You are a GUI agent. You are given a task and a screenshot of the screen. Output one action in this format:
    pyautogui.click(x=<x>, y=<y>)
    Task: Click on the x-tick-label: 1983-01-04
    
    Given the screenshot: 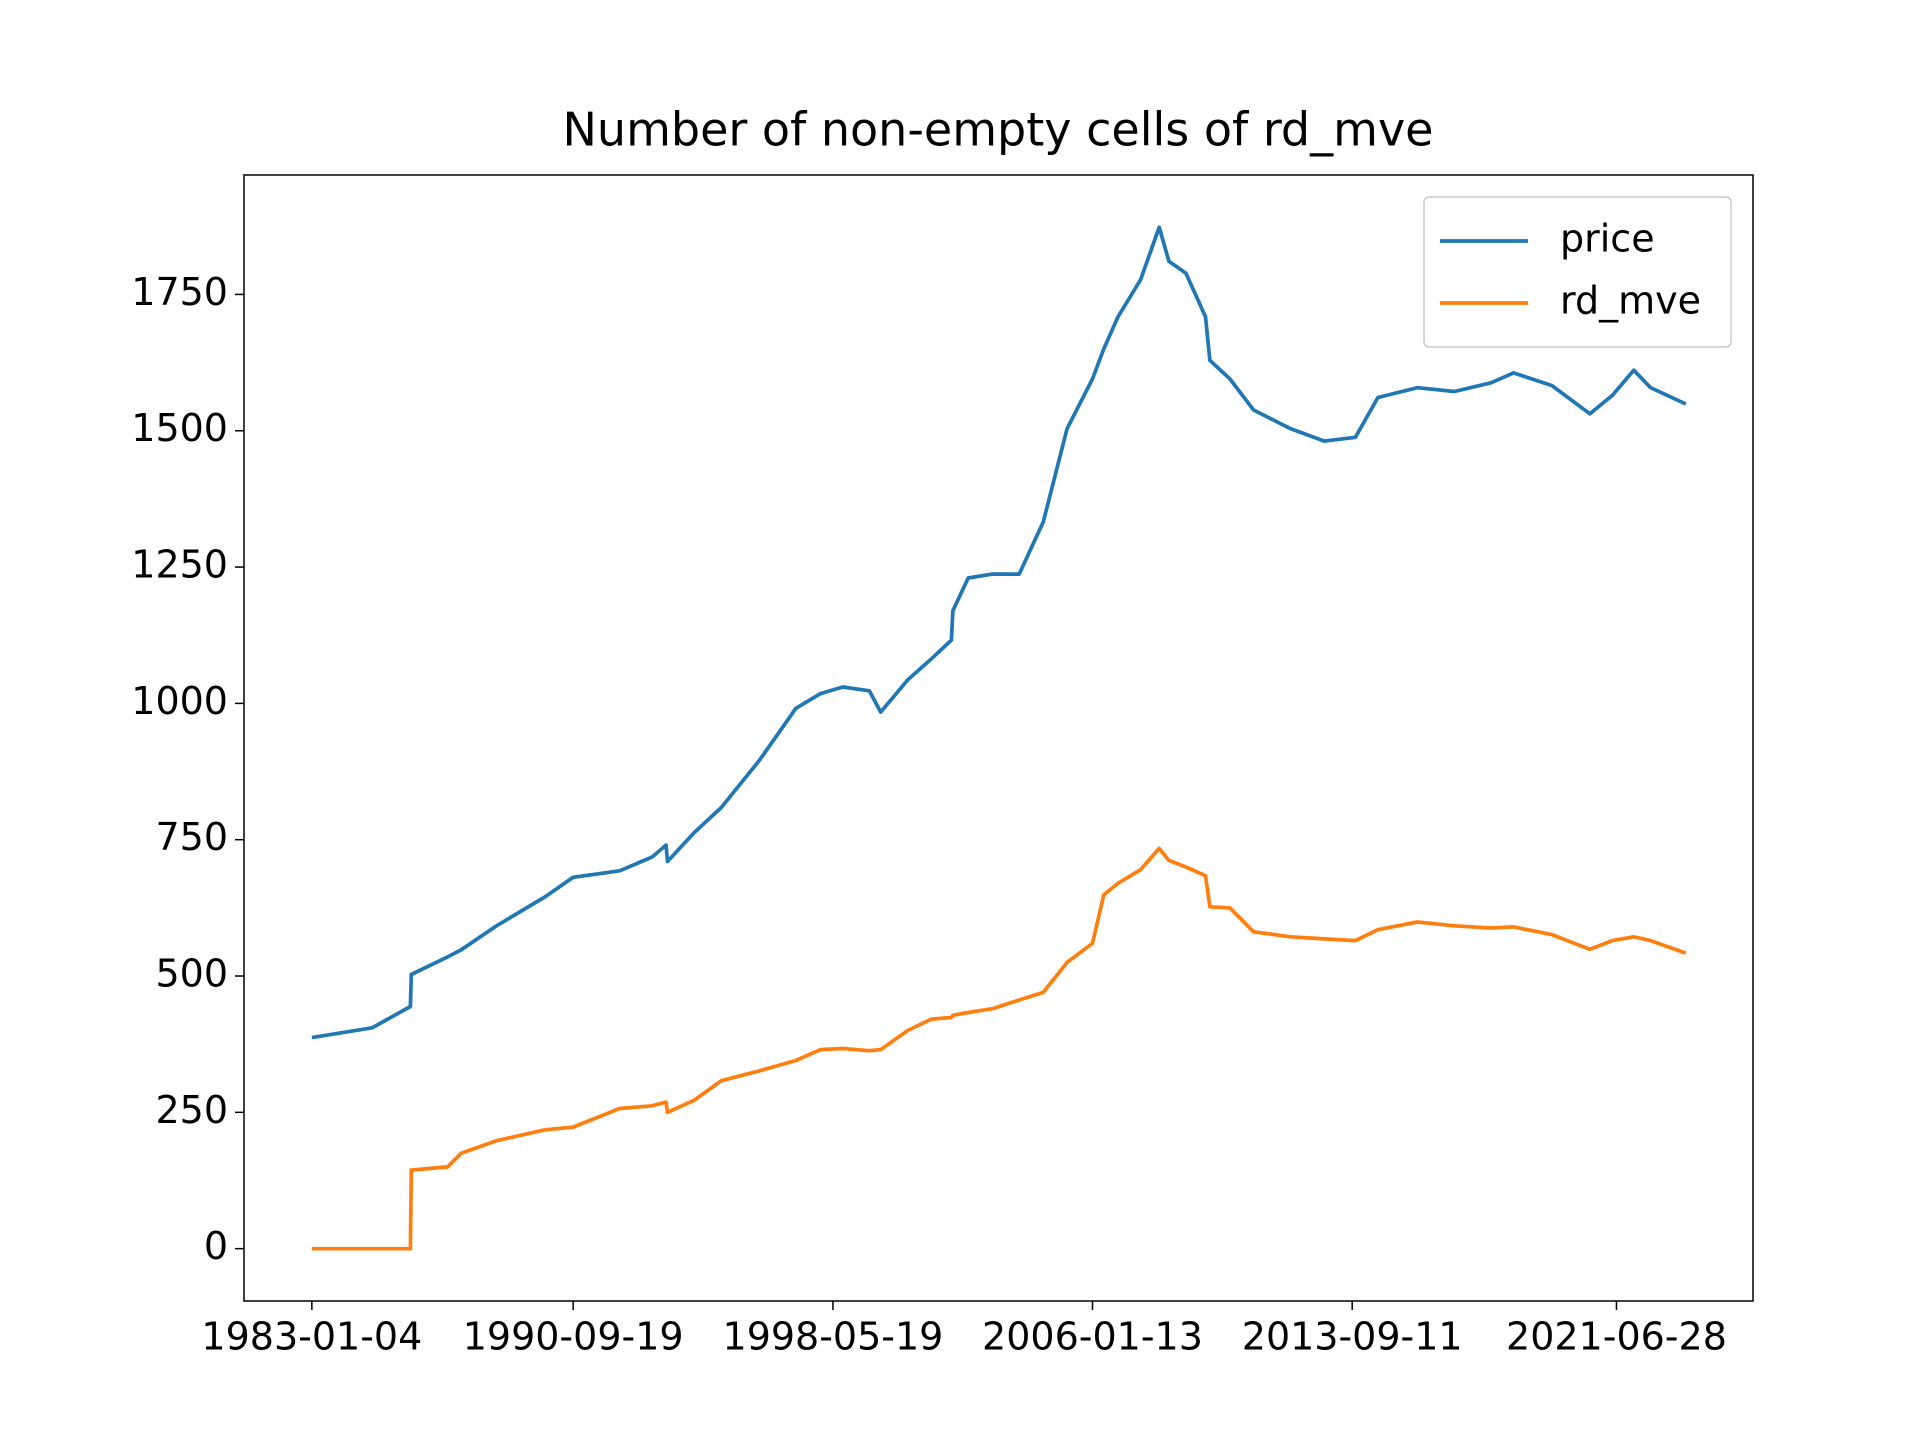 What is the action you would take?
    pyautogui.click(x=311, y=1337)
    